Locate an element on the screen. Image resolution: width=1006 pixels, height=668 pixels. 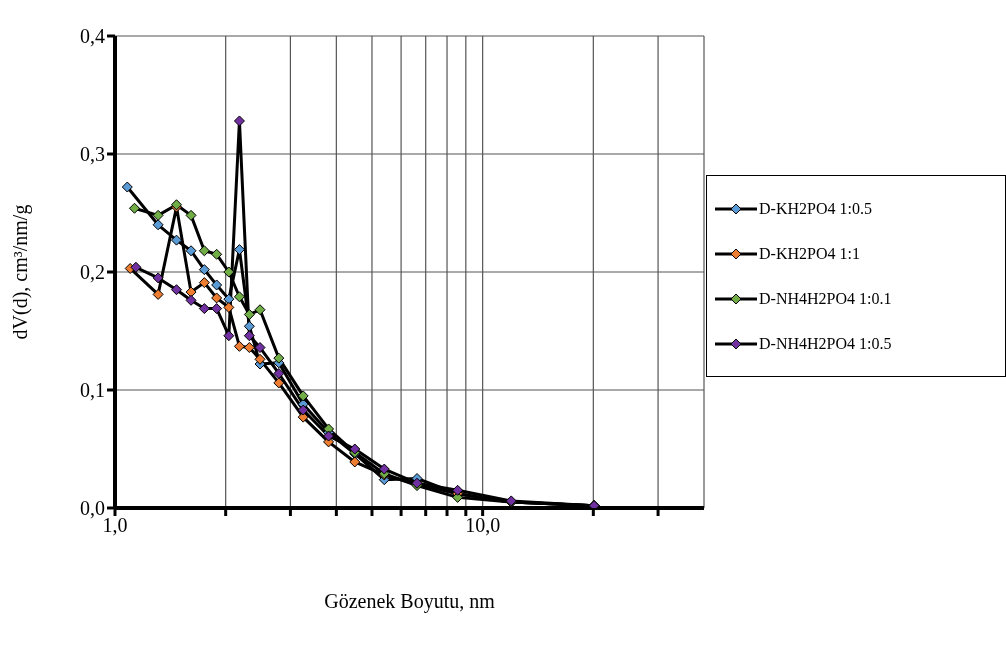
x-tick-label: 10,0 is located at coordinates (483, 525).